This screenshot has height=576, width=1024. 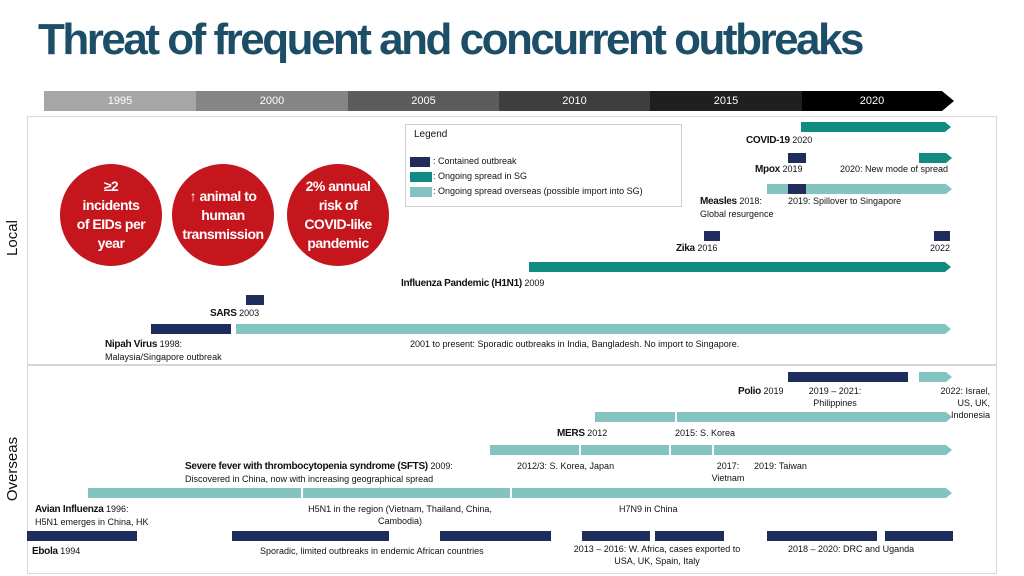 What do you see at coordinates (480, 176) in the screenshot?
I see `legend-ongoing-sg: : Ongoing spread in SG` at bounding box center [480, 176].